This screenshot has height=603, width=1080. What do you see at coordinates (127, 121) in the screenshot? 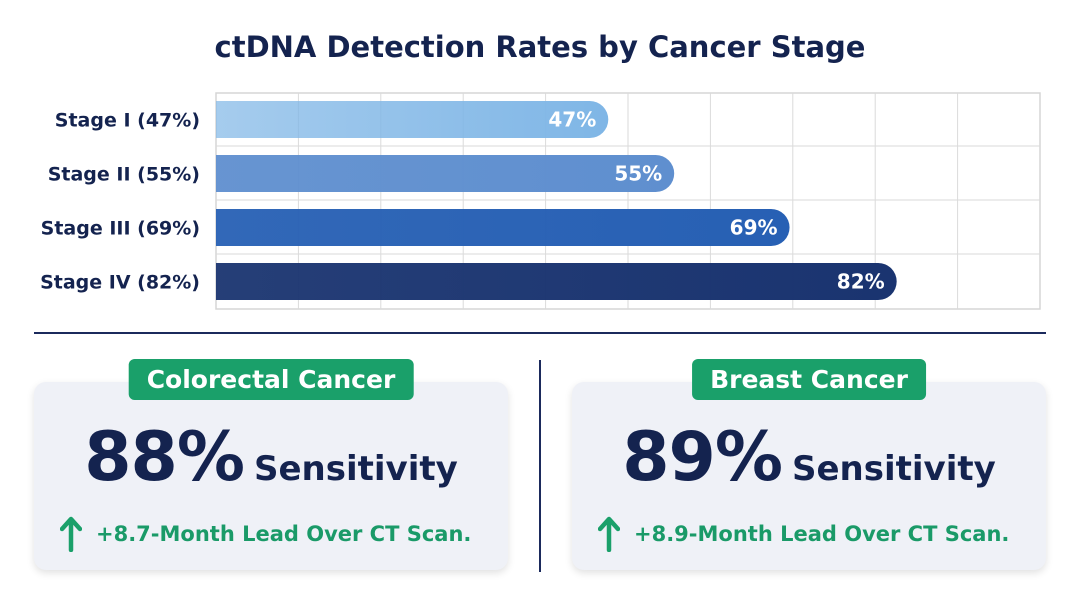
I see `category-label: Stage I (47%)` at bounding box center [127, 121].